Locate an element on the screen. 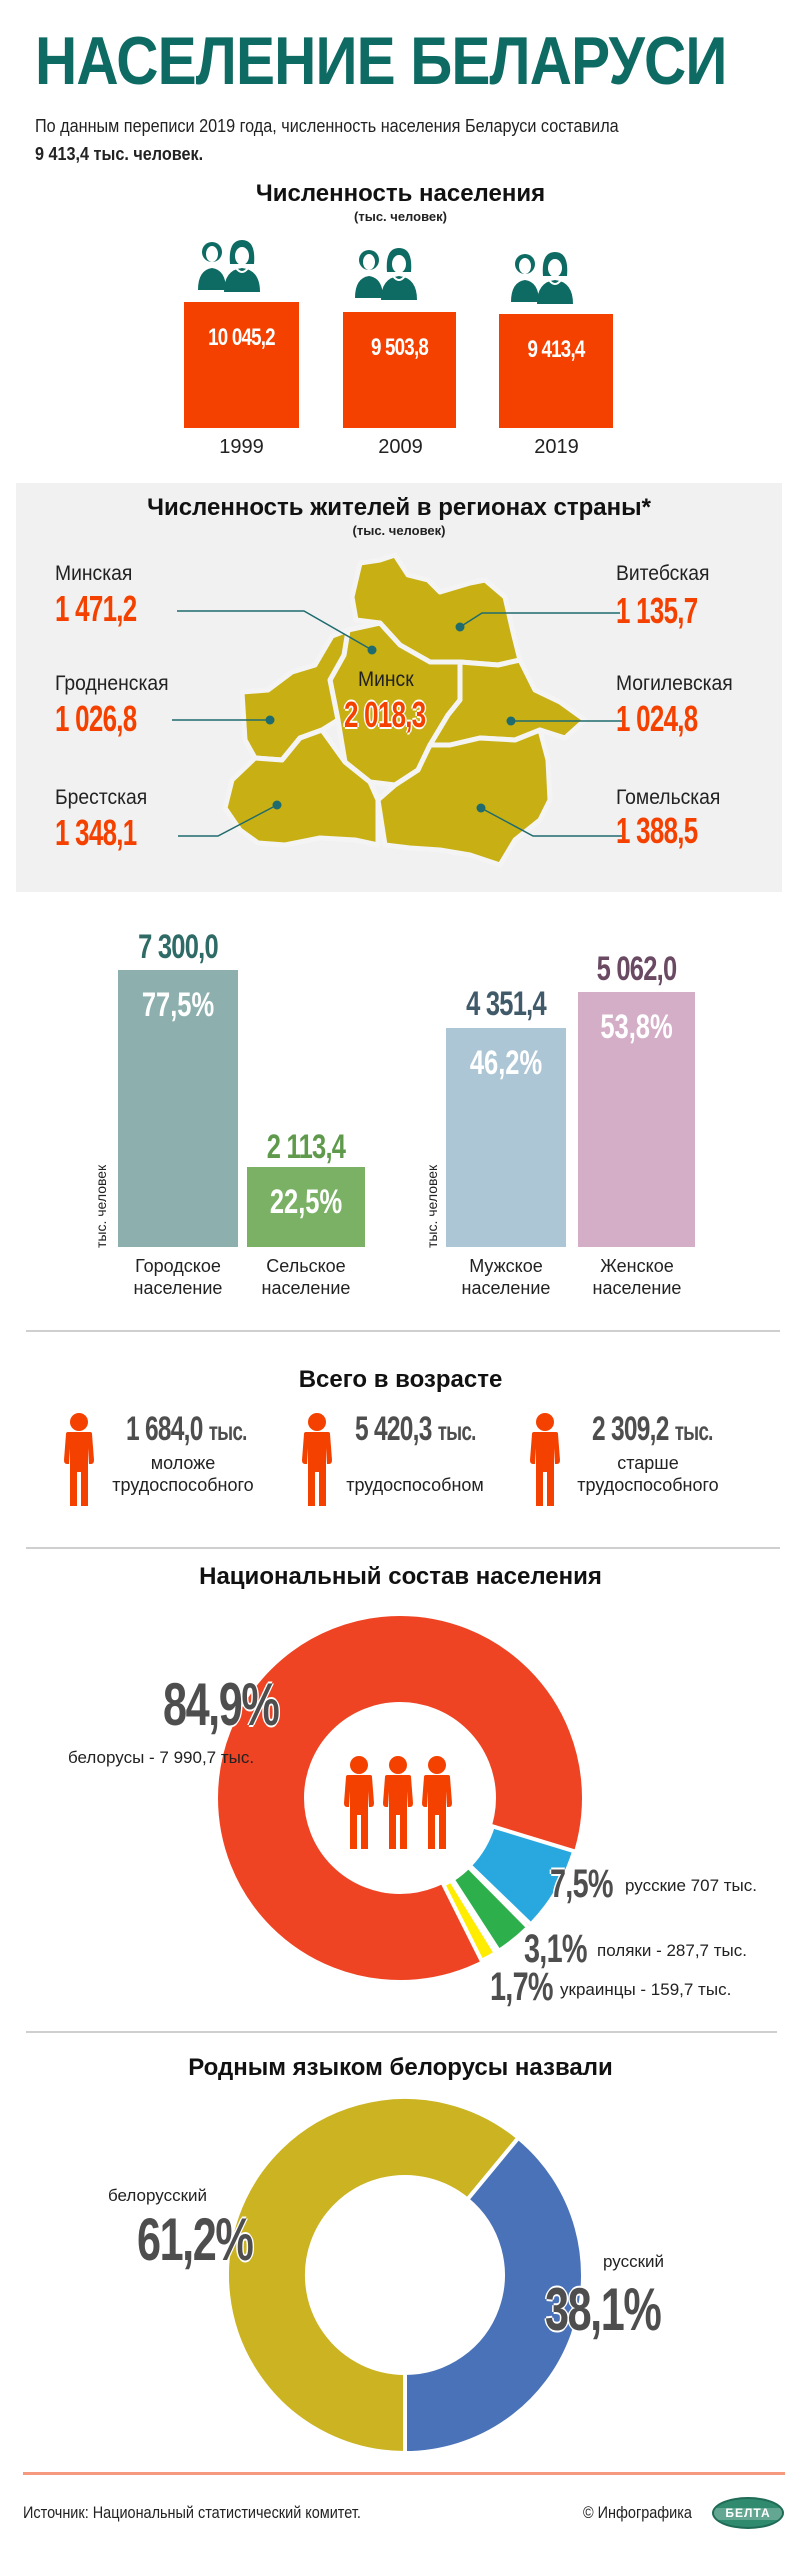 This screenshot has height=2560, width=801. ethnic-donut-chart is located at coordinates (400, 1798).